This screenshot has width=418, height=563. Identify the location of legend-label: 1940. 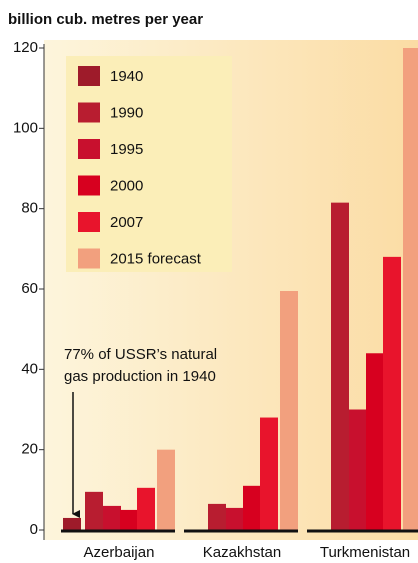
(126, 76).